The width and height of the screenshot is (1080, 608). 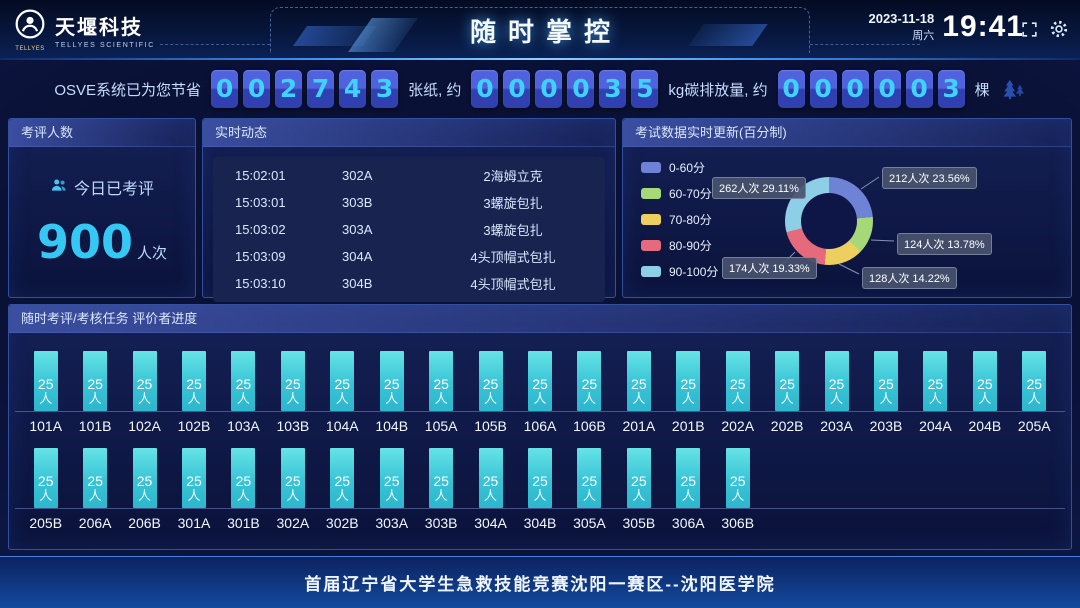 What do you see at coordinates (102, 208) in the screenshot?
I see `panel-assessment-count: 考评人数 今日已考评 900 人次` at bounding box center [102, 208].